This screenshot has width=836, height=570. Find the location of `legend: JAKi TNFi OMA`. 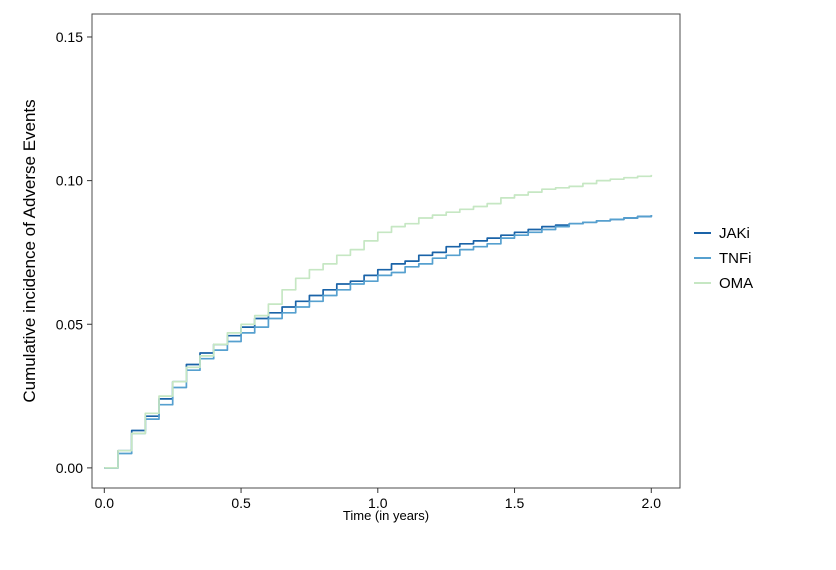

legend: JAKi TNFi OMA is located at coordinates (723, 261).